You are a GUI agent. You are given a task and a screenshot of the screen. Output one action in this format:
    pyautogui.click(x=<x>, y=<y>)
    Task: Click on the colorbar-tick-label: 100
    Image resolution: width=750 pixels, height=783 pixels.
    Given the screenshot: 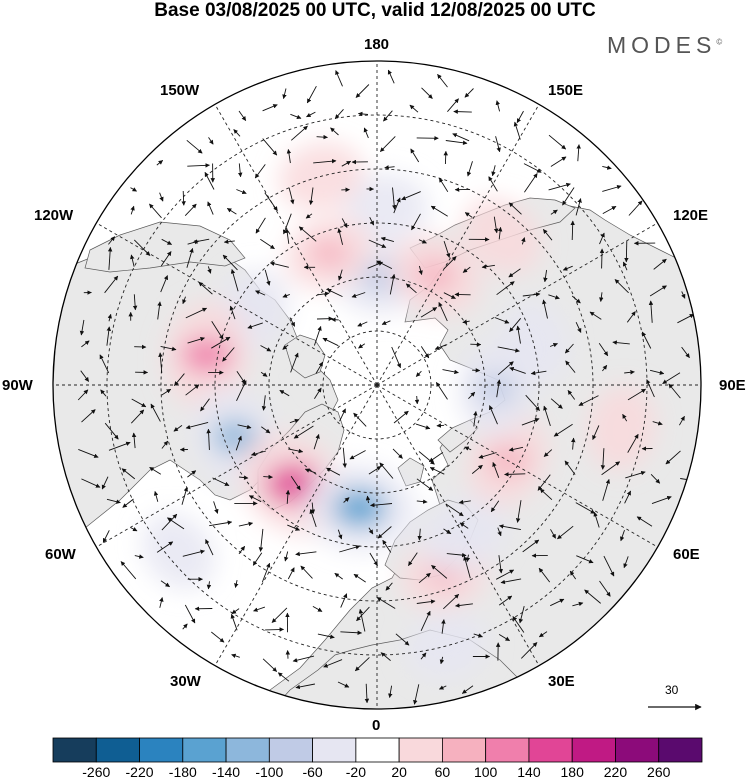 What is the action you would take?
    pyautogui.click(x=485, y=772)
    